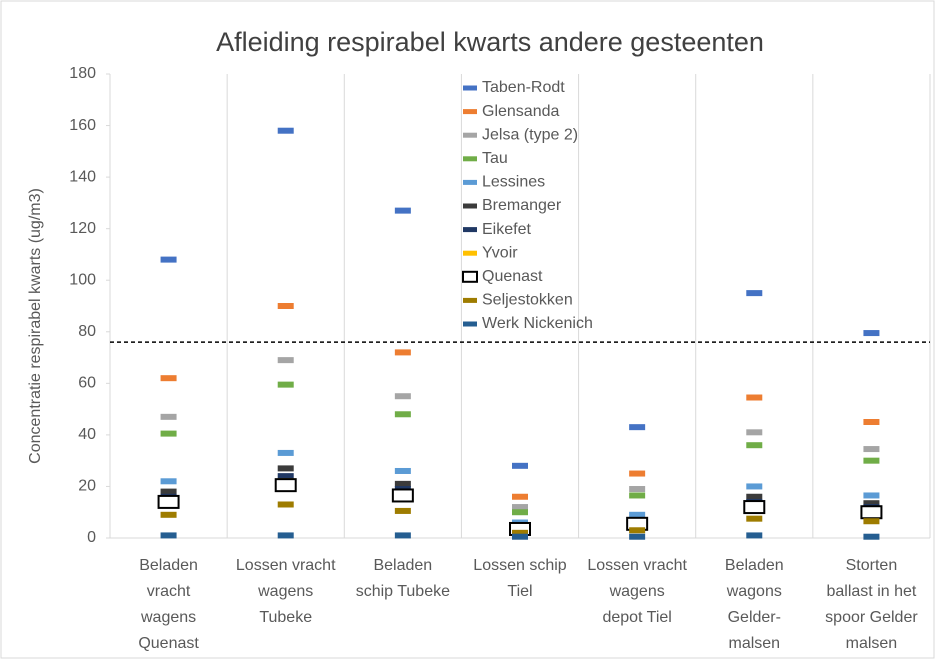 The image size is (935, 659). I want to click on y-tick-label: 120, so click(82, 228).